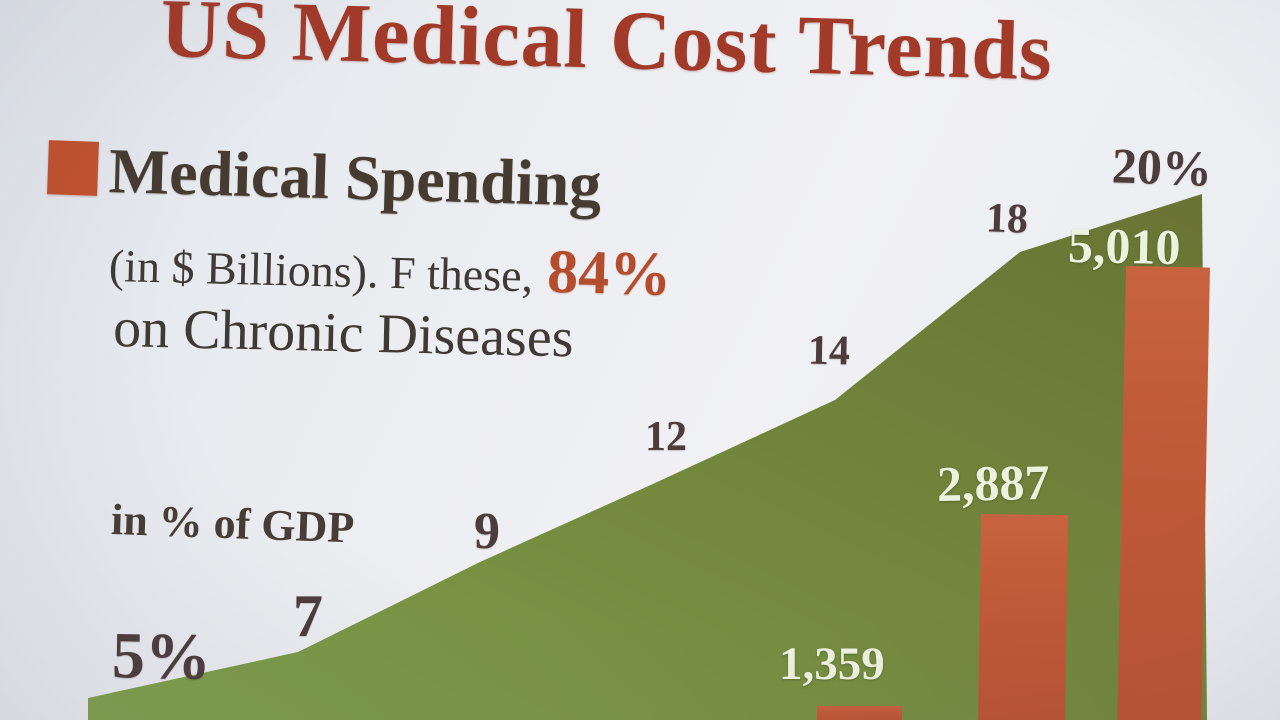 This screenshot has width=1280, height=720. Describe the element at coordinates (829, 351) in the screenshot. I see `gdp-tick-14: 14` at that location.